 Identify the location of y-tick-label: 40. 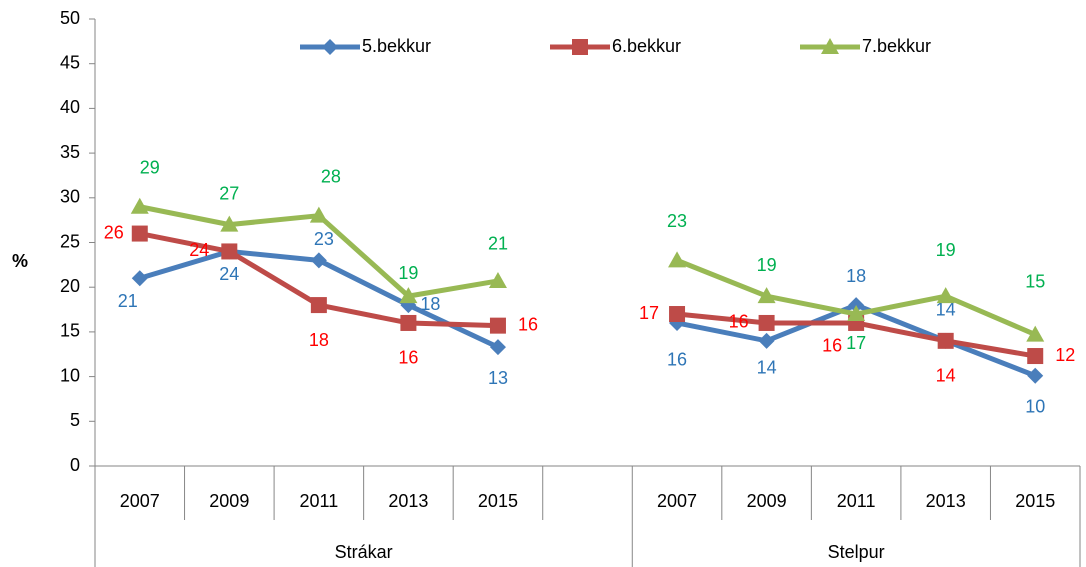
(70, 107).